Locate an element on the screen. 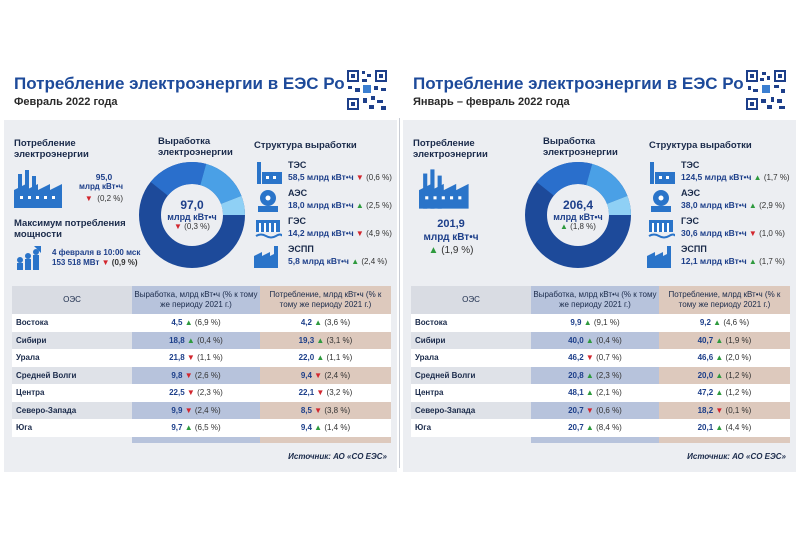 Image resolution: width=800 pixels, height=533 pixels. table-row: Сибири 40,0 ▲ (0,4 %) 40,7 ▲ (1,9 %) is located at coordinates (600, 340).